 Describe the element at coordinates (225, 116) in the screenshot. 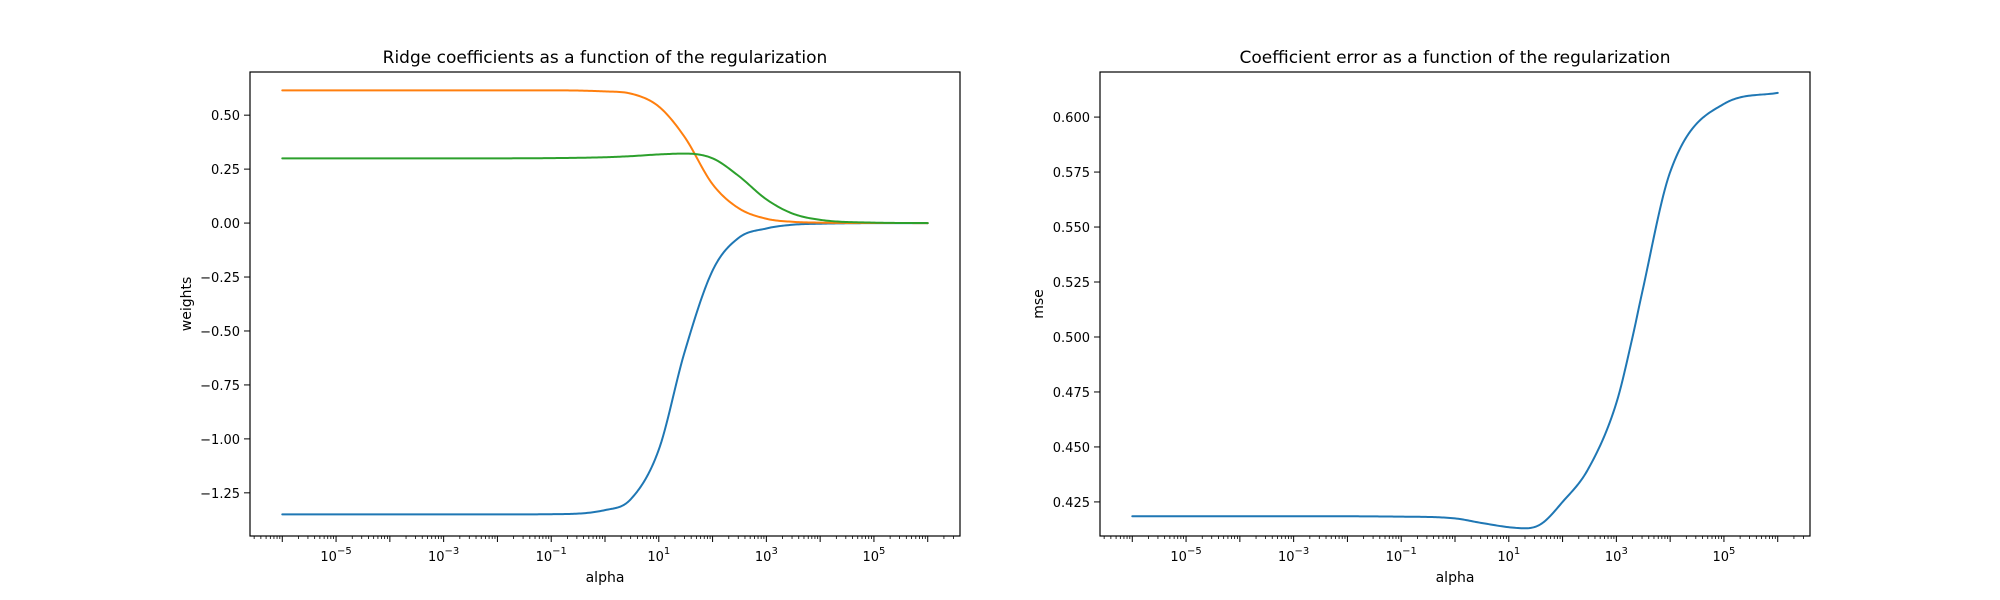

I see `y-tick-label: 0.50` at that location.